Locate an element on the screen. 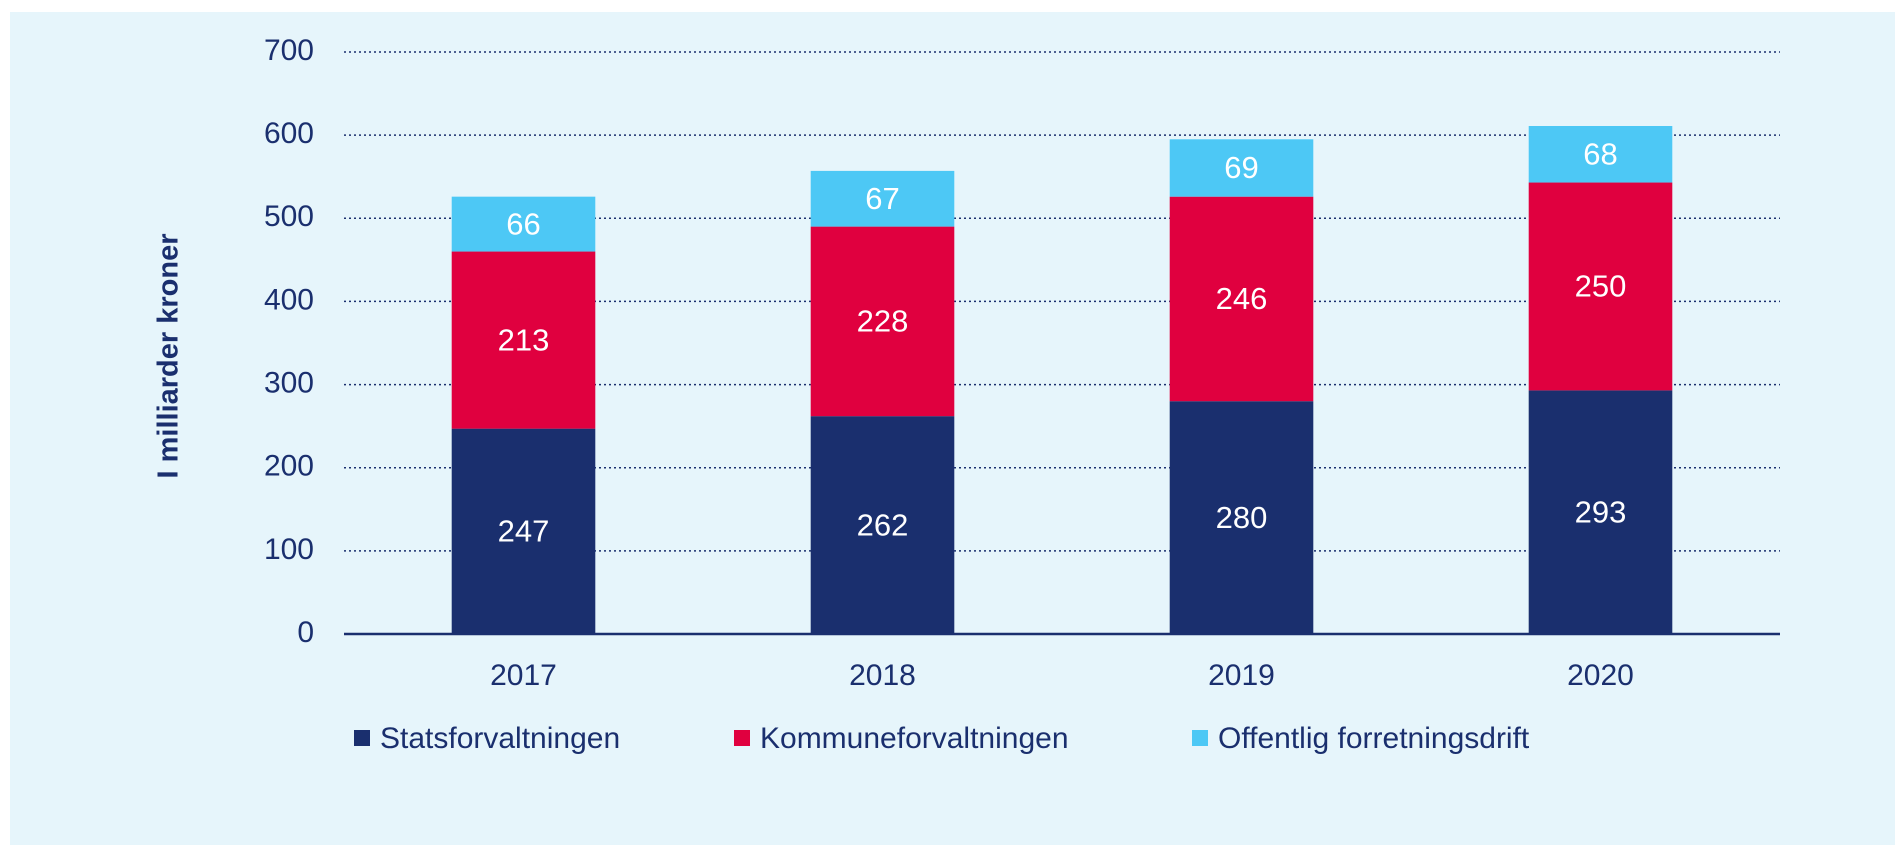 This screenshot has height=845, width=1895. y-tick-label: 700 is located at coordinates (289, 50).